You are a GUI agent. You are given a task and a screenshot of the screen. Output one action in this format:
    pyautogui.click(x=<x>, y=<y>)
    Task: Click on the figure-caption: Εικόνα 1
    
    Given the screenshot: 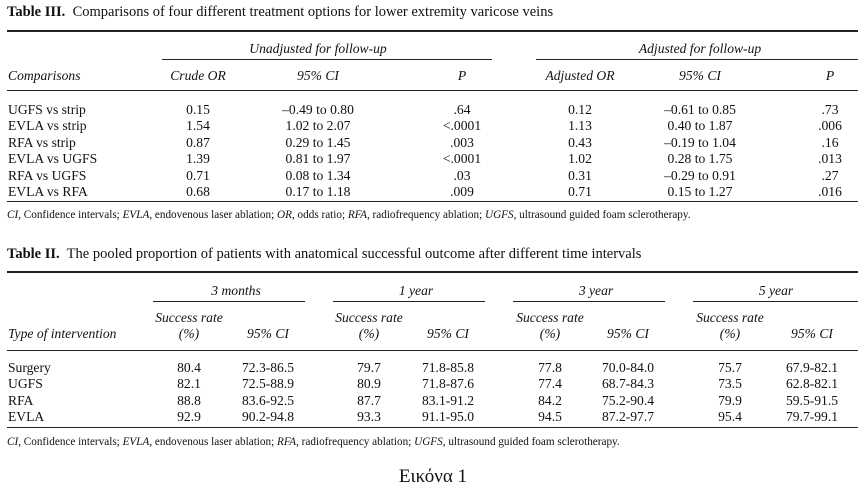 What is the action you would take?
    pyautogui.click(x=433, y=476)
    